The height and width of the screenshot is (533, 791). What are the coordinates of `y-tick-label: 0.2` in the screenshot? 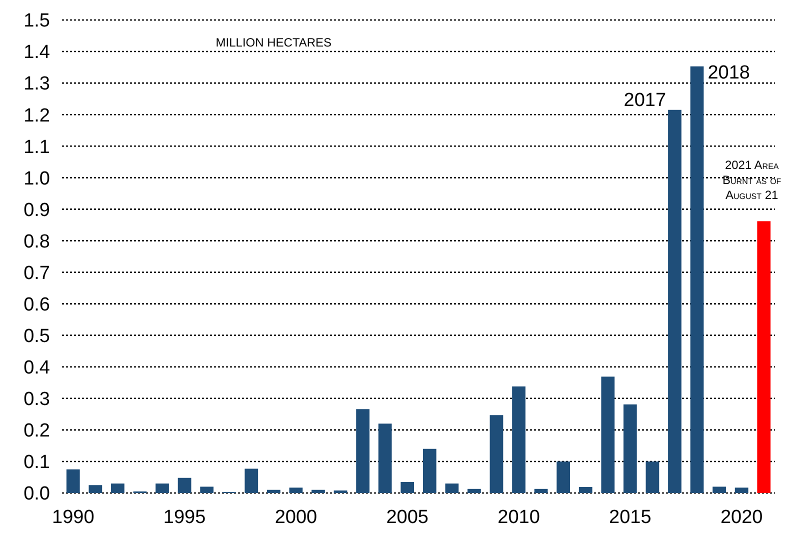 It's located at (37, 431).